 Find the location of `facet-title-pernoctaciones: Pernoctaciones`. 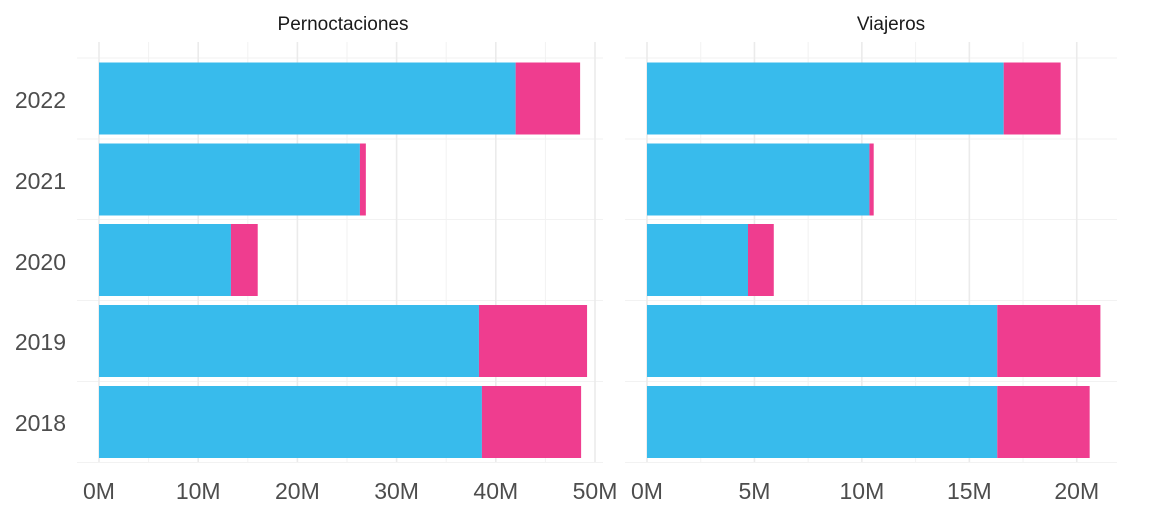

facet-title-pernoctaciones: Pernoctaciones is located at coordinates (343, 24).